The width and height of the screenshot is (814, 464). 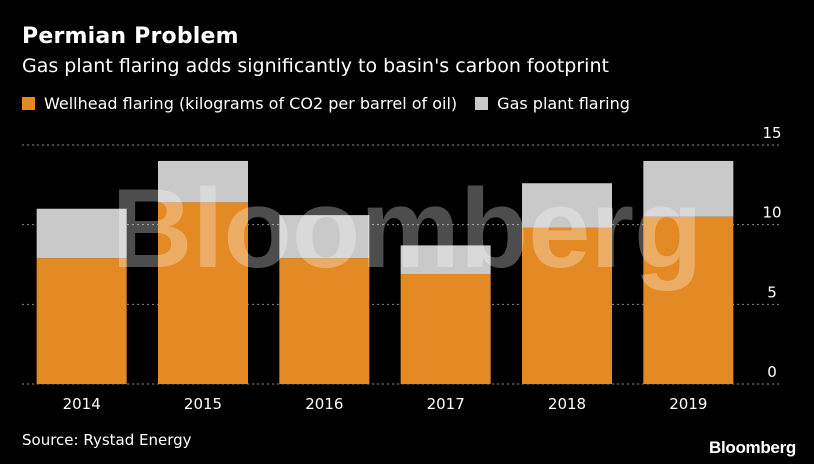 What do you see at coordinates (445, 329) in the screenshot?
I see `bar-wellhead-2017` at bounding box center [445, 329].